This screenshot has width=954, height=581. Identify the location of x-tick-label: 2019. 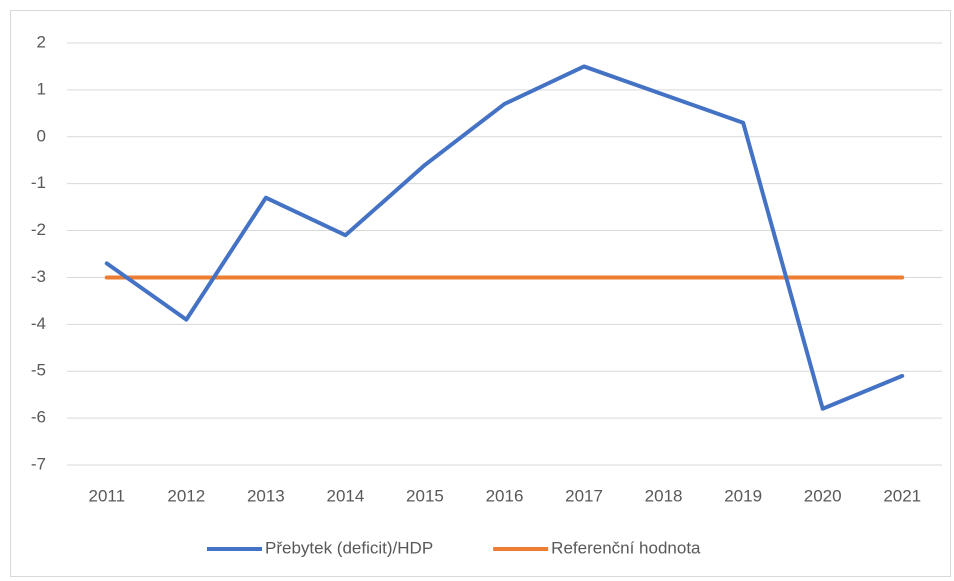
(743, 495).